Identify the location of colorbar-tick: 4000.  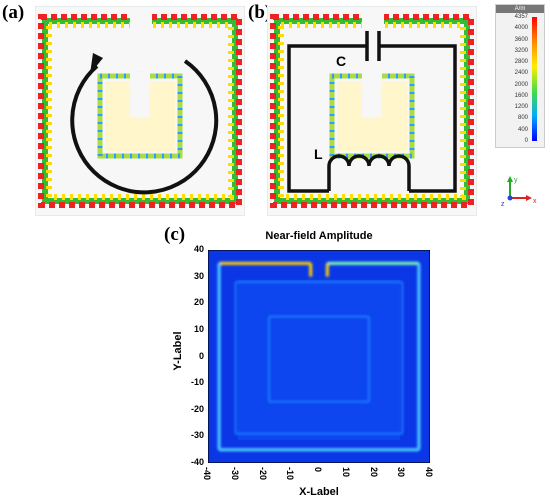
(521, 28).